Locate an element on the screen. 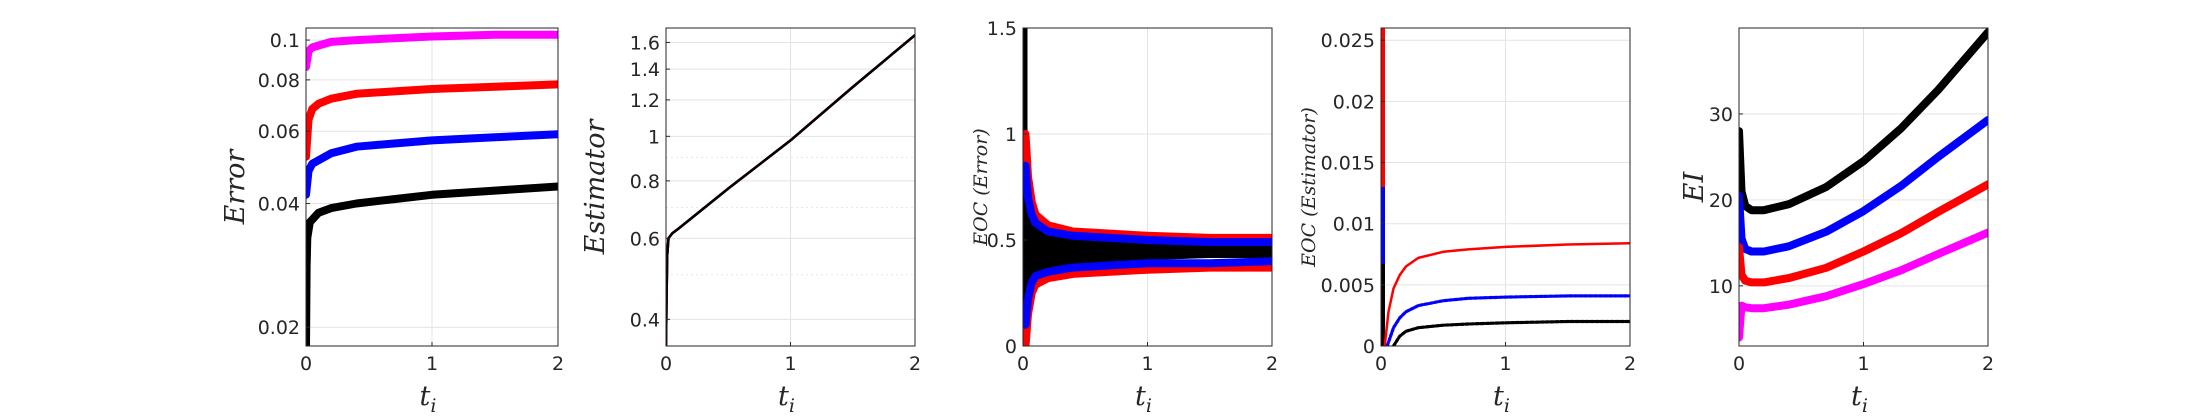 The width and height of the screenshot is (2187, 417). y-tick-label: 1.6 is located at coordinates (645, 43).